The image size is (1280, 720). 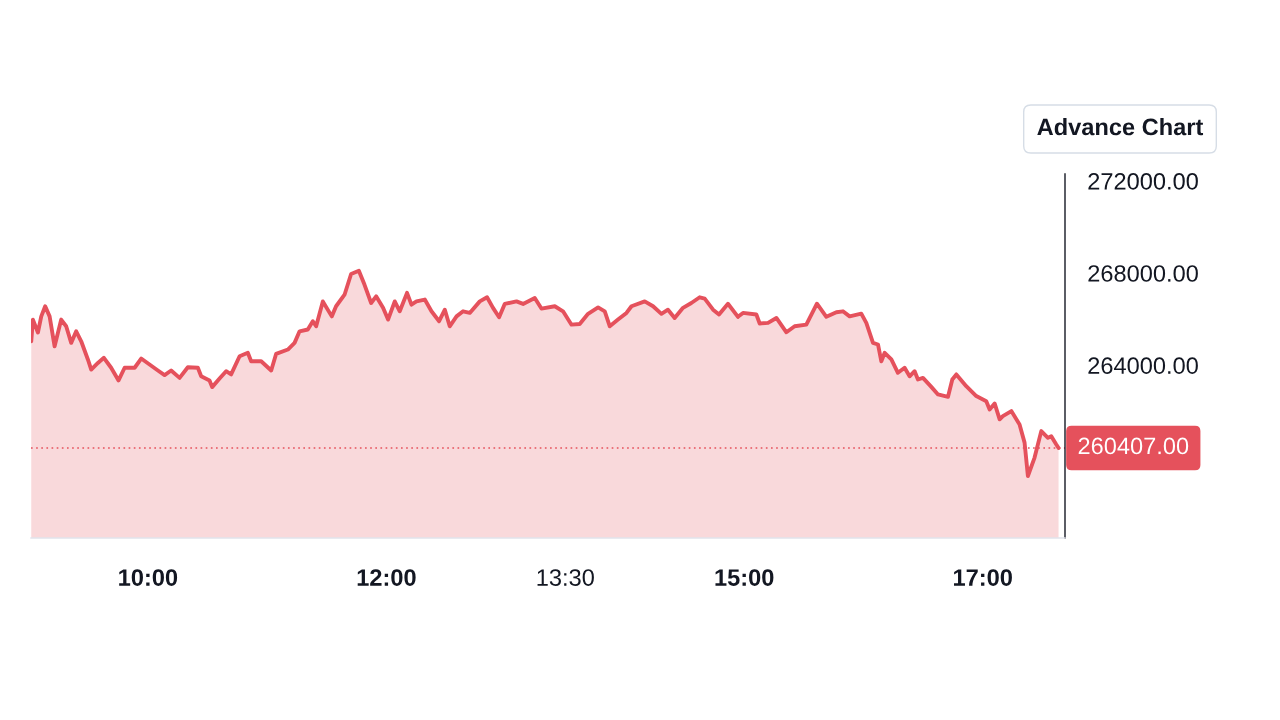 I want to click on x-tick-label: 13:30, so click(x=565, y=577).